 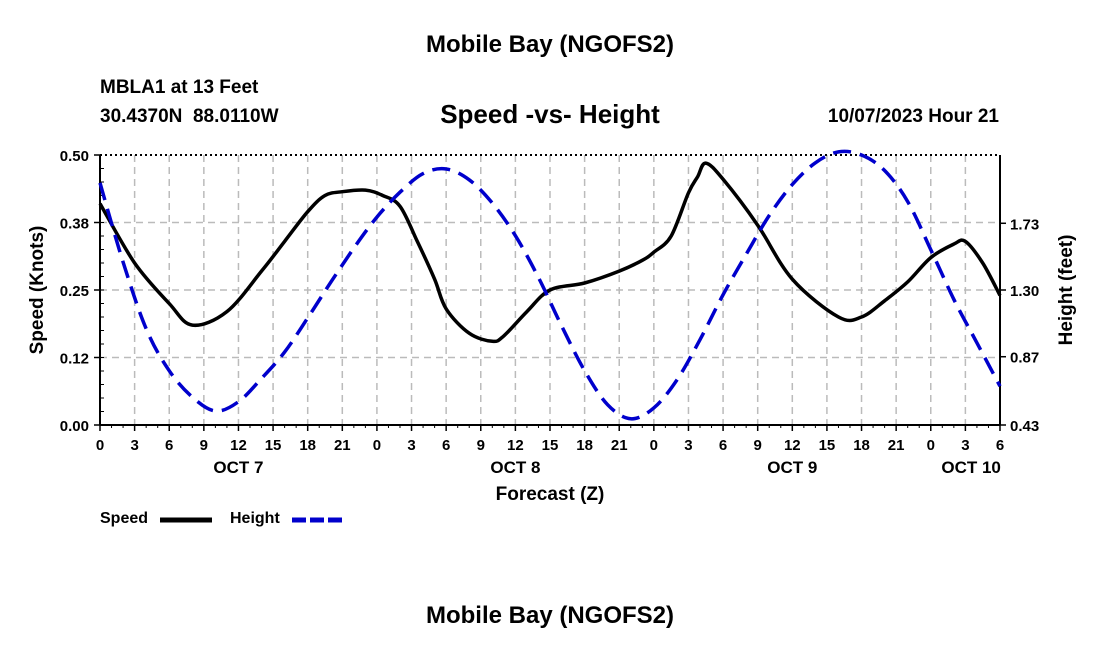 What do you see at coordinates (74, 224) in the screenshot?
I see `y-left-tick-label: 0.38` at bounding box center [74, 224].